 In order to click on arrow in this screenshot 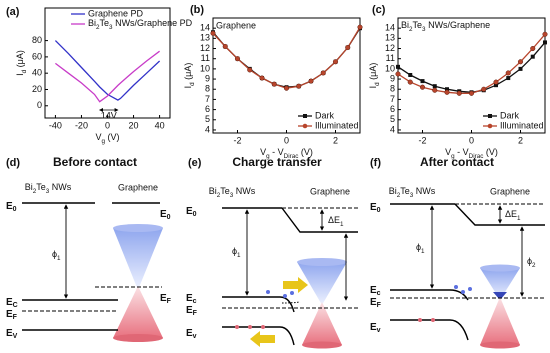, I will do `click(262, 339)`.